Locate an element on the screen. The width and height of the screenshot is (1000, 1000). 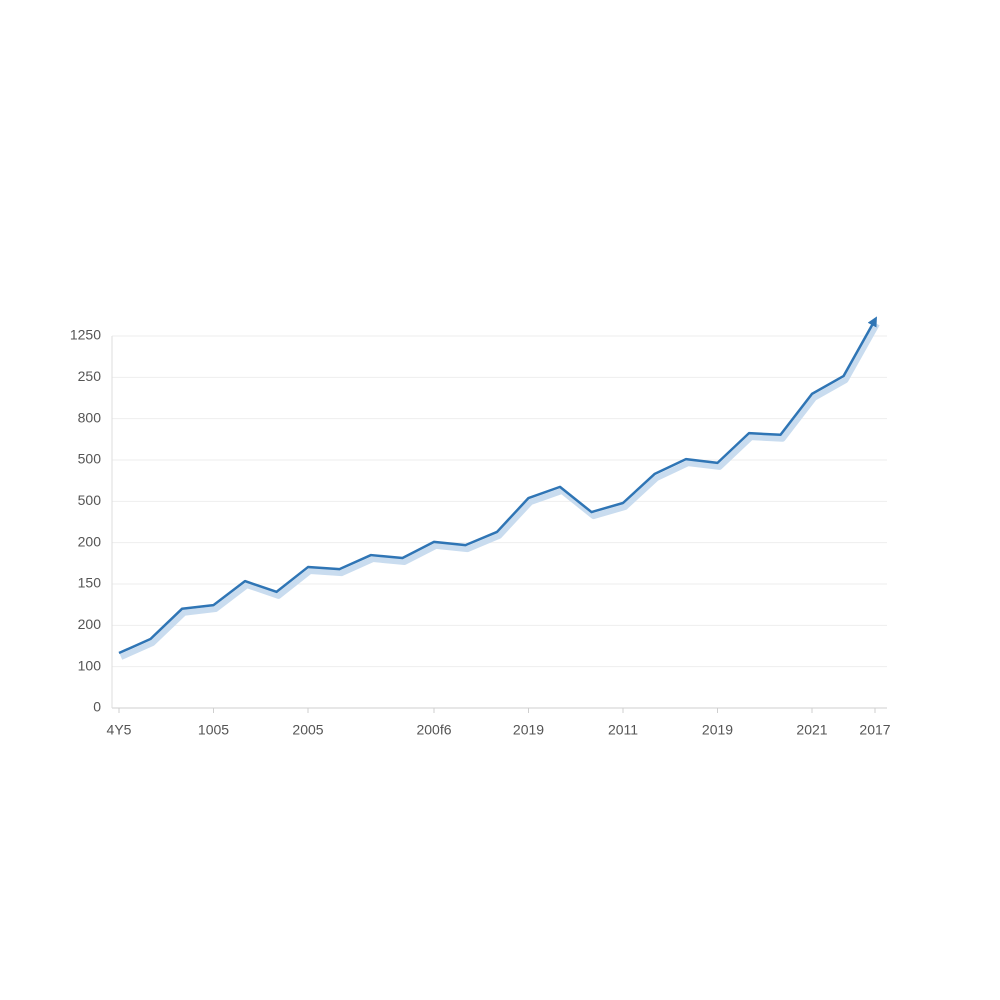
x-tick-label: 1005 is located at coordinates (213, 730).